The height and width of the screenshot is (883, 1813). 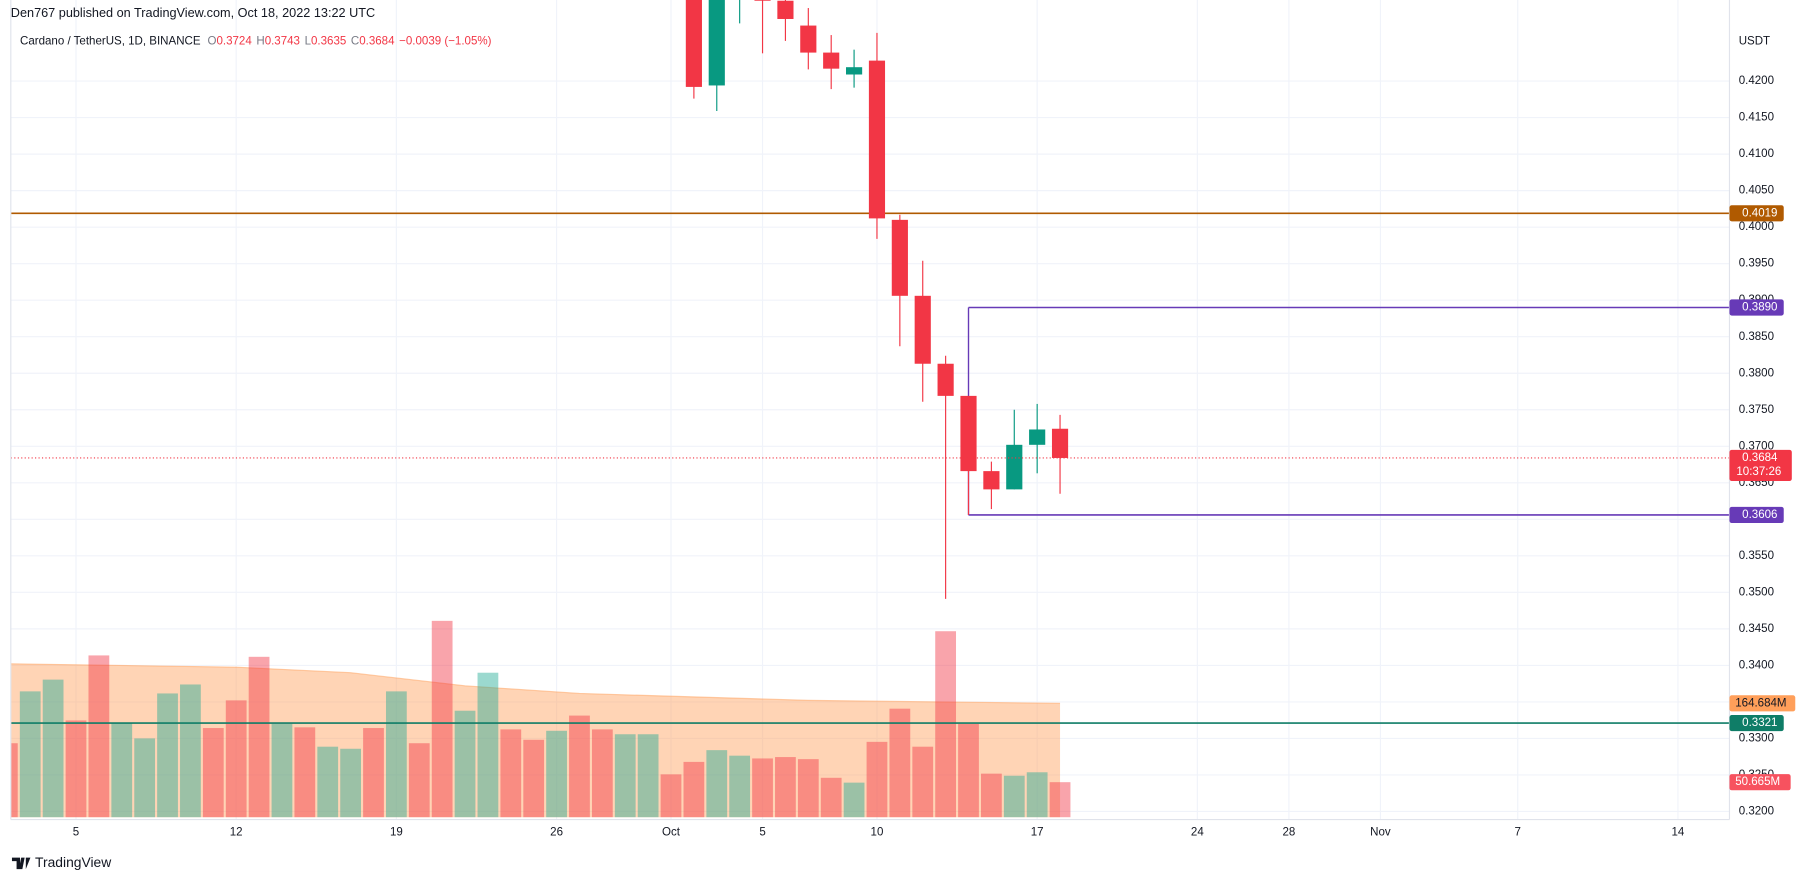 I want to click on y-tick-label: 0.3550, so click(x=1756, y=556).